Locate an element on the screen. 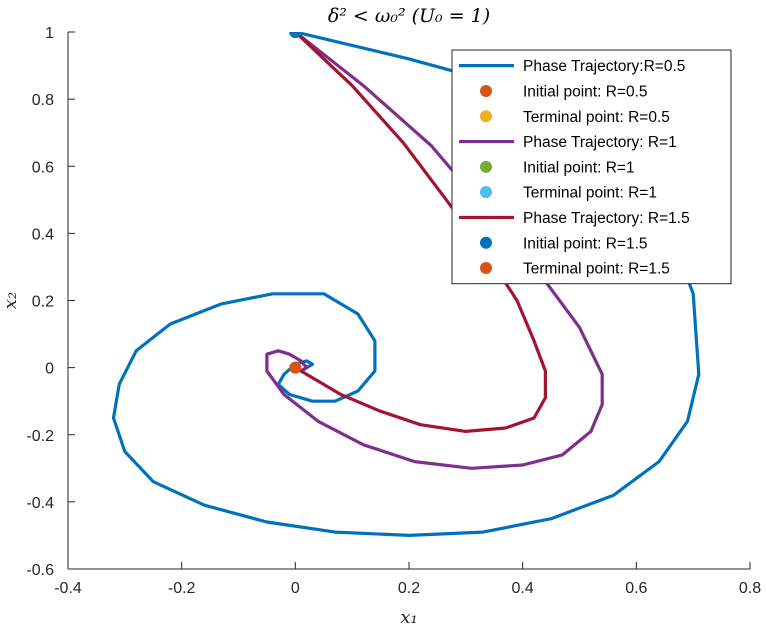  legend-box is located at coordinates (591, 167).